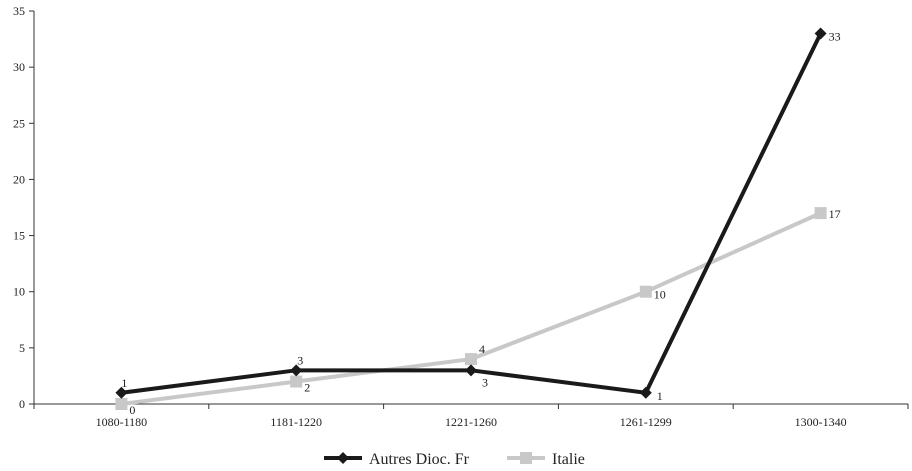 The image size is (912, 471). What do you see at coordinates (835, 36) in the screenshot?
I see `series-0-data-label: 33` at bounding box center [835, 36].